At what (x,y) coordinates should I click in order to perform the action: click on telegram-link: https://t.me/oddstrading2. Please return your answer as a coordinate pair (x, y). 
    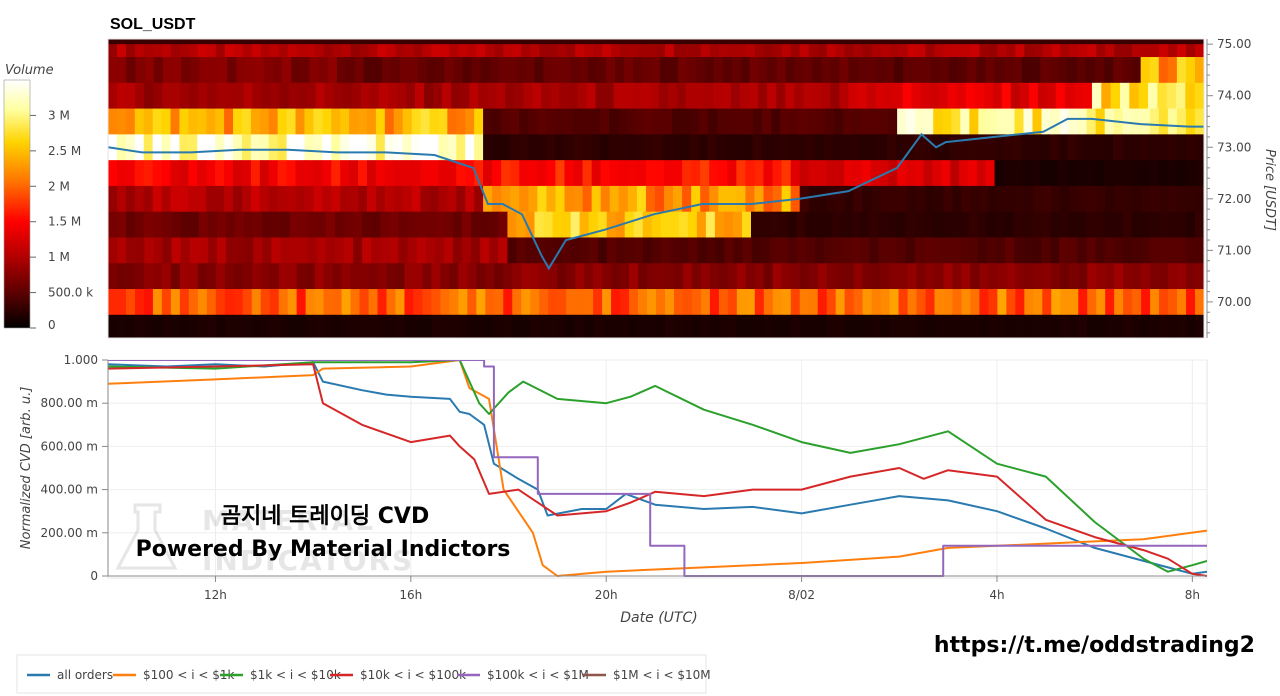
    Looking at the image, I should click on (1094, 645).